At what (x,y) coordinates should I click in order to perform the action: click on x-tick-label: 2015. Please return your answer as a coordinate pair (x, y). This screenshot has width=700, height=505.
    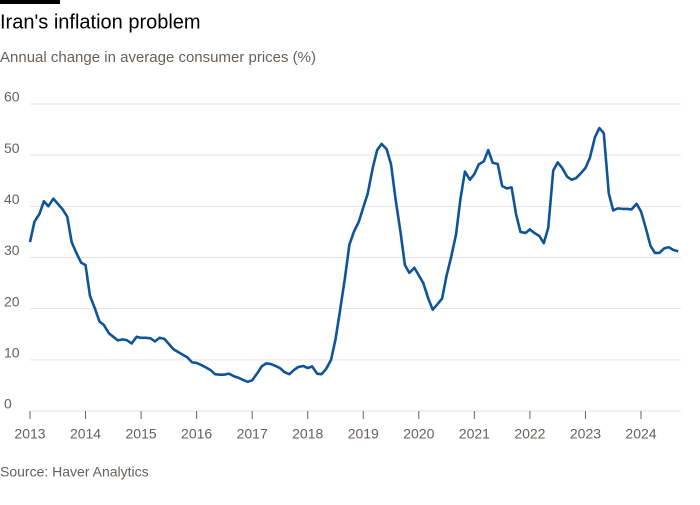
    Looking at the image, I should click on (141, 434).